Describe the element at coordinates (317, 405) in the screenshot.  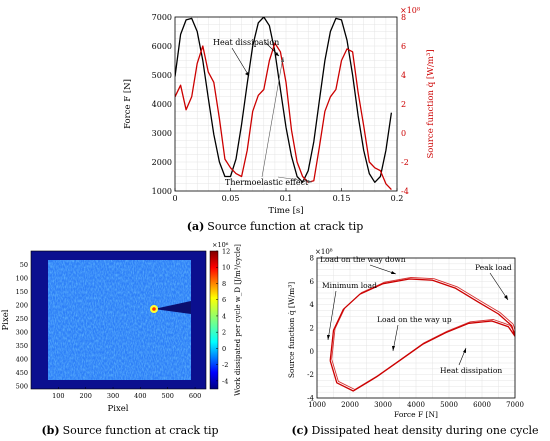
I see `panel-c-xtick: 1000` at that location.